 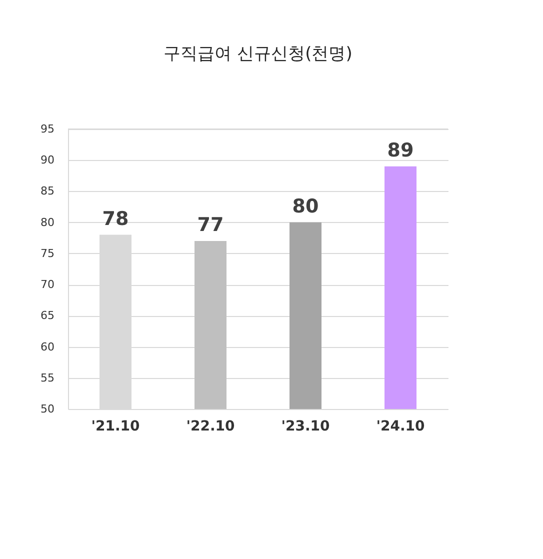 What do you see at coordinates (47, 409) in the screenshot?
I see `y-tick-label: 50` at bounding box center [47, 409].